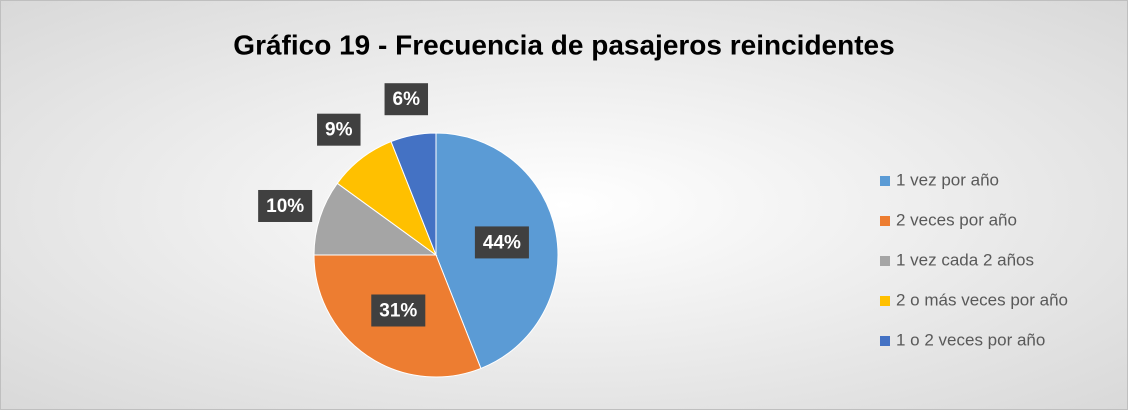  I want to click on legend-label: 2 veces por año, so click(956, 219).